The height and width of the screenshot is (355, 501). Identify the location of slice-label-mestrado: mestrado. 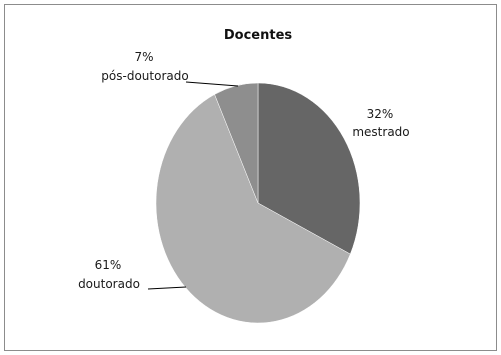
(380, 132).